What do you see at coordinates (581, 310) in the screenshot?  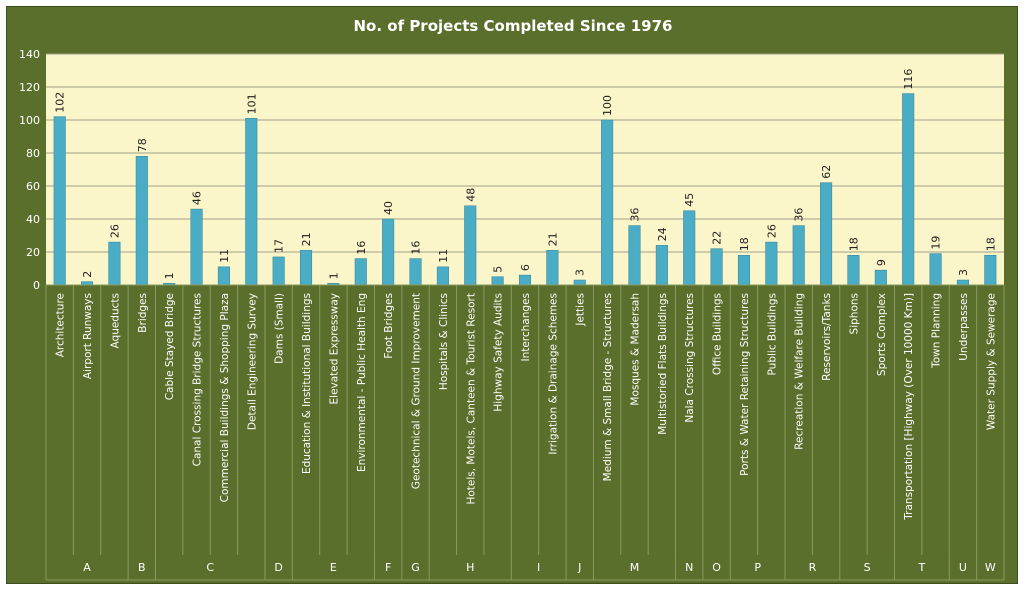 I see `x-tick-label: Jetties` at bounding box center [581, 310].